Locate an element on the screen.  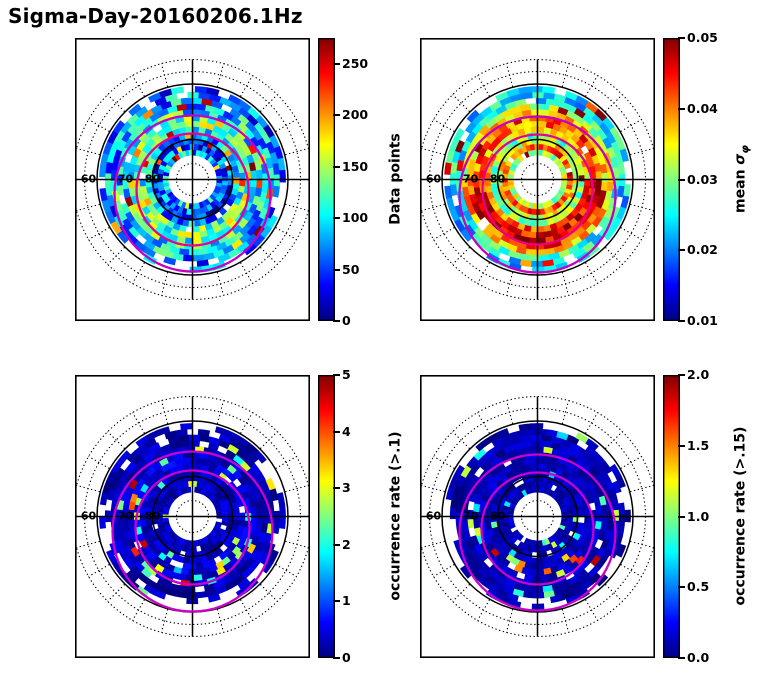
colorbar-tick-label: 0.0 is located at coordinates (693, 657).